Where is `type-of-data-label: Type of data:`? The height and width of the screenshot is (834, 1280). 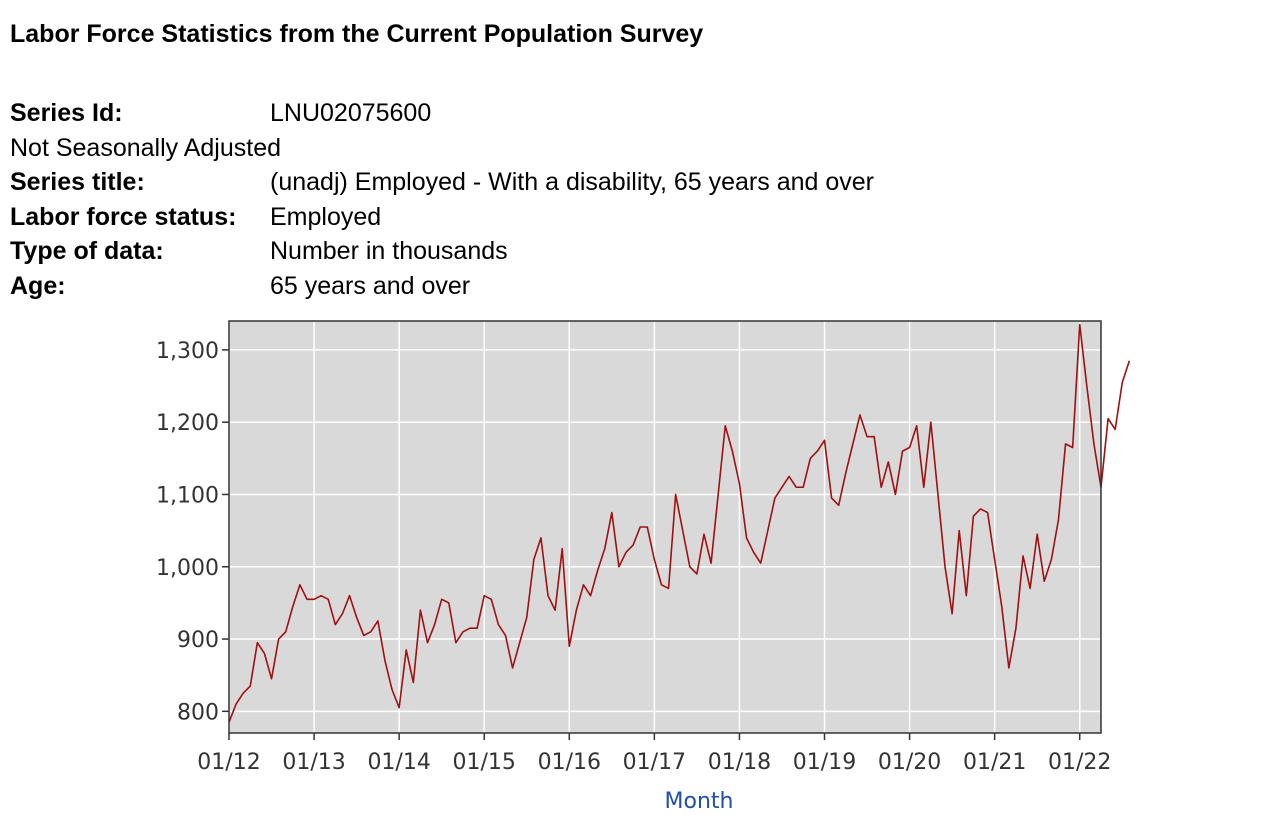
type-of-data-label: Type of data: is located at coordinates (87, 251).